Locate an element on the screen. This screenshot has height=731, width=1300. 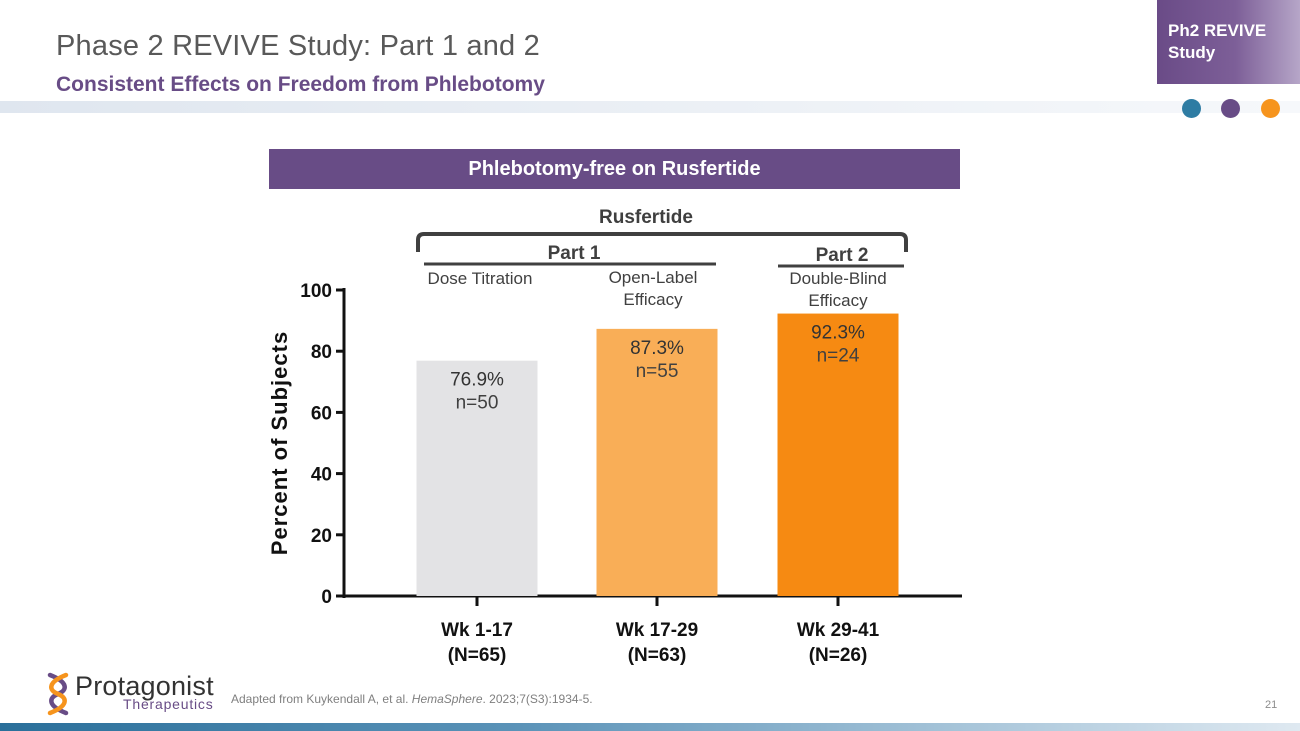
x-tick-label-n: (N=26) is located at coordinates (838, 655).